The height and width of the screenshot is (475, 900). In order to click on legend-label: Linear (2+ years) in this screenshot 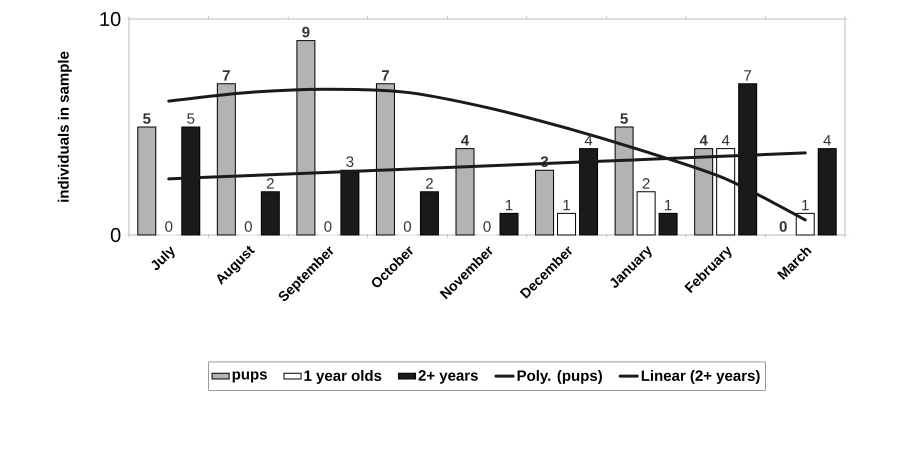, I will do `click(701, 377)`.